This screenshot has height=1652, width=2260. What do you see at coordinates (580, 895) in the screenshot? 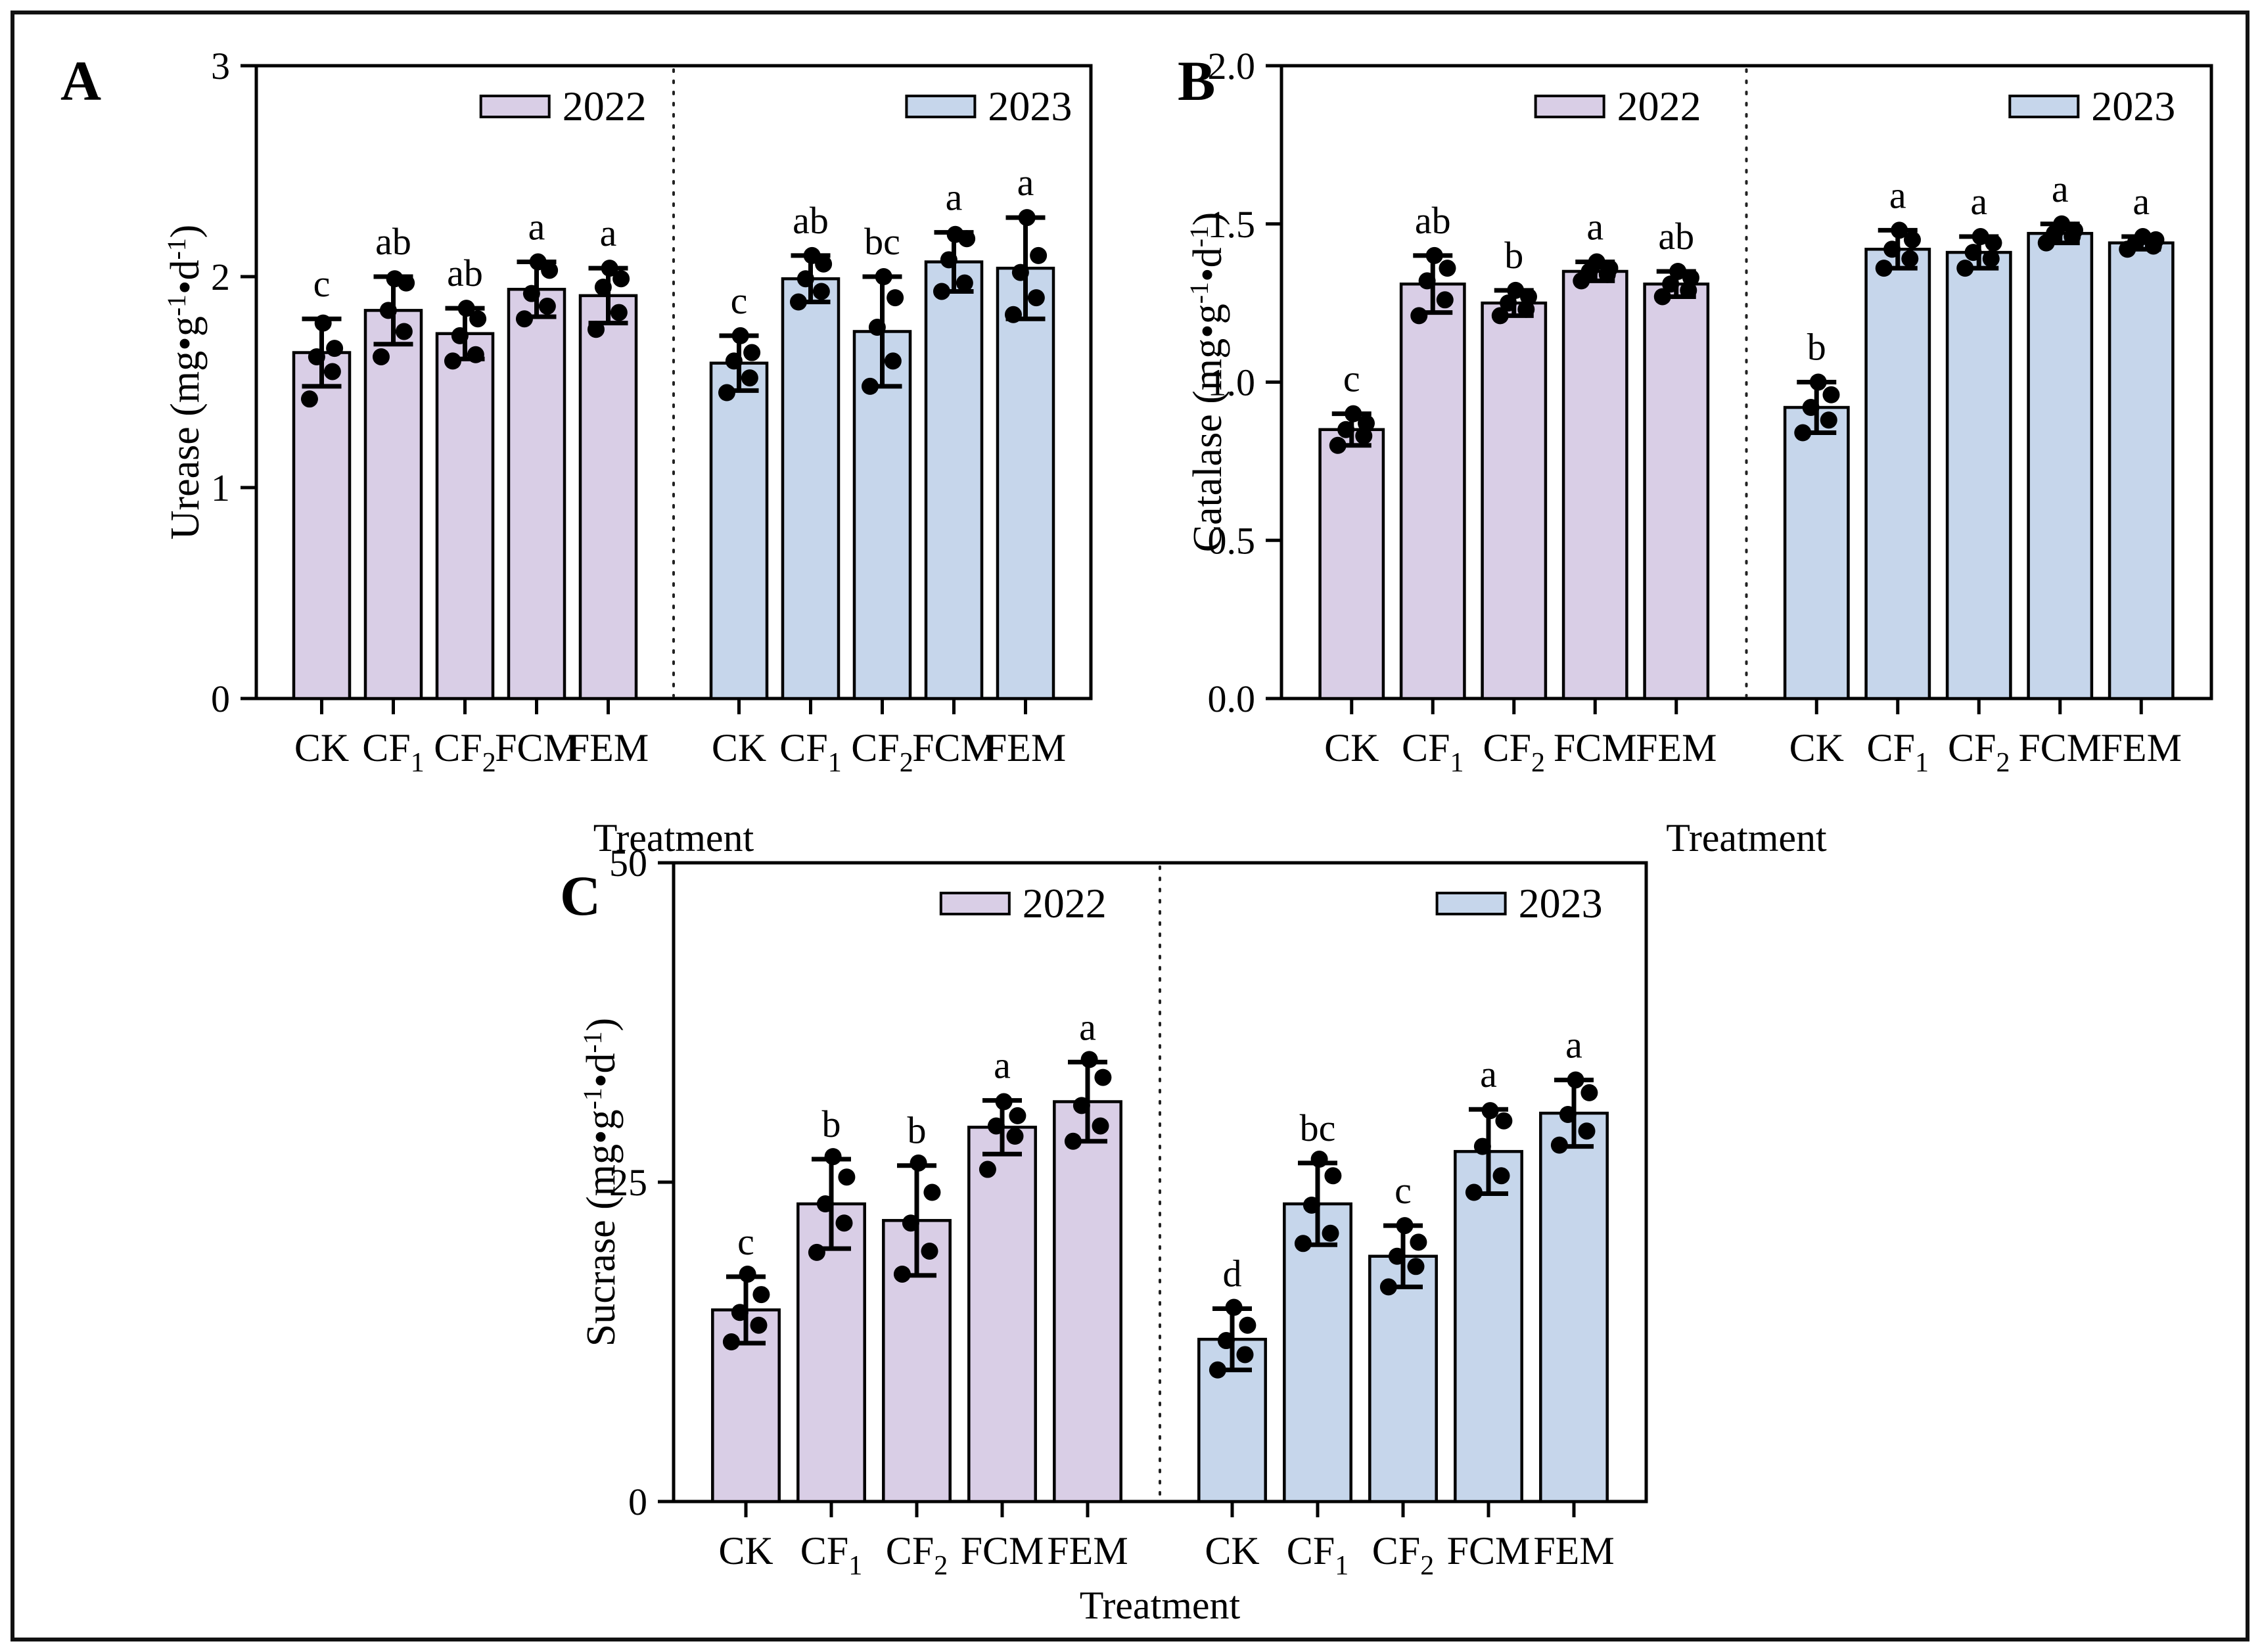
I see `panel-label-c: C` at bounding box center [580, 895].